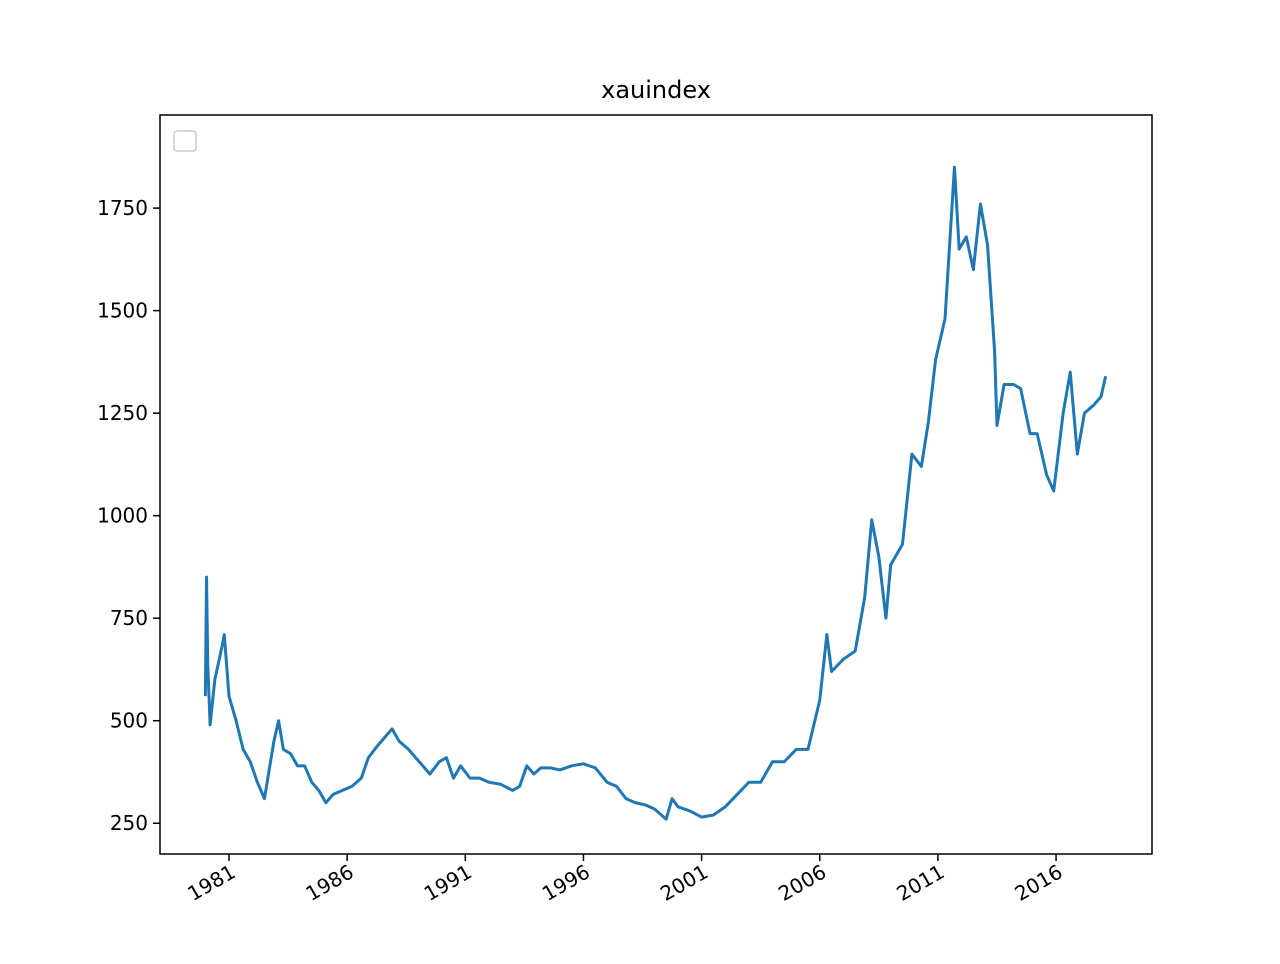 The width and height of the screenshot is (1280, 964). Describe the element at coordinates (122, 413) in the screenshot. I see `y-tick-label: 1250` at that location.